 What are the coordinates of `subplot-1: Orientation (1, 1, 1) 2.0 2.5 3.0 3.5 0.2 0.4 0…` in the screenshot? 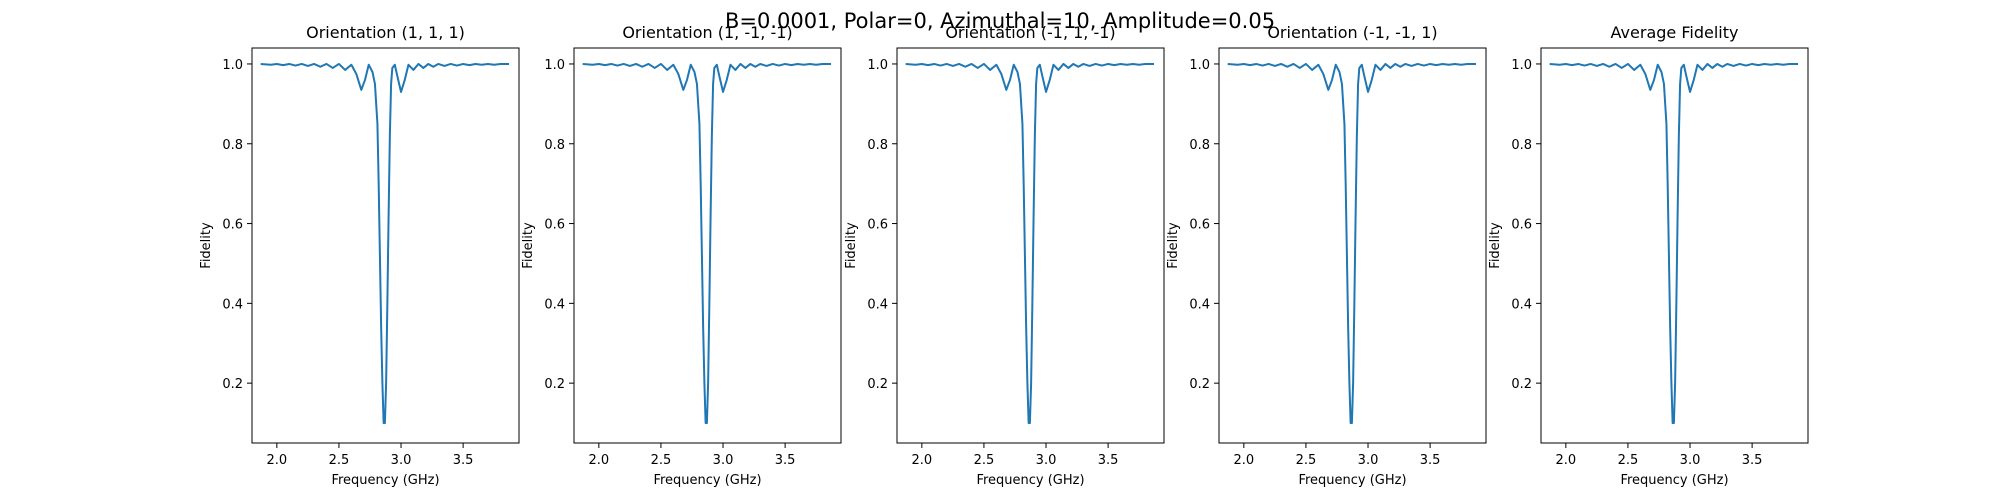 It's located at (359, 255).